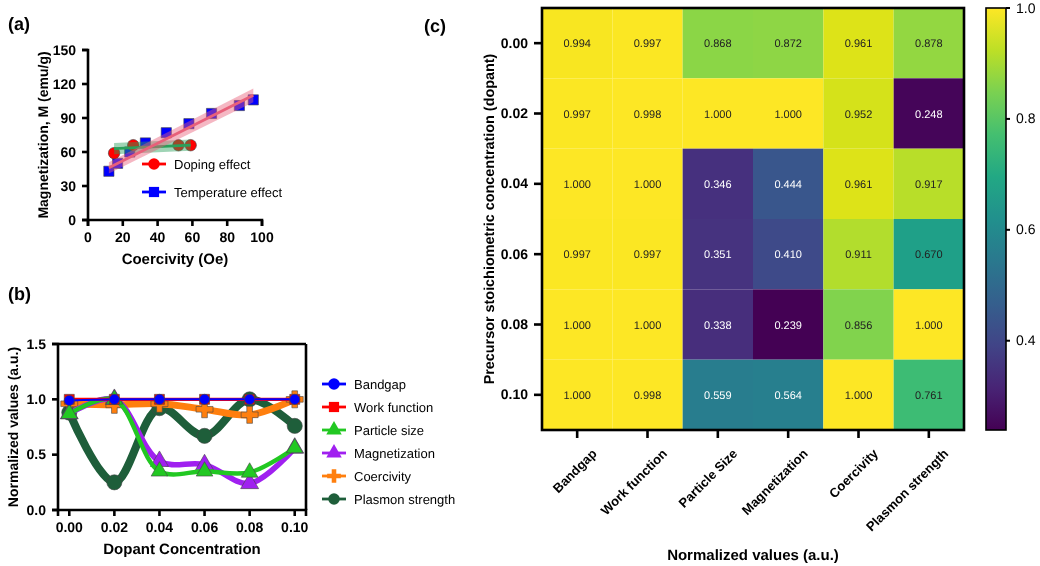 Image resolution: width=1040 pixels, height=566 pixels. Describe the element at coordinates (435, 26) in the screenshot. I see `chart-title: (c)` at that location.